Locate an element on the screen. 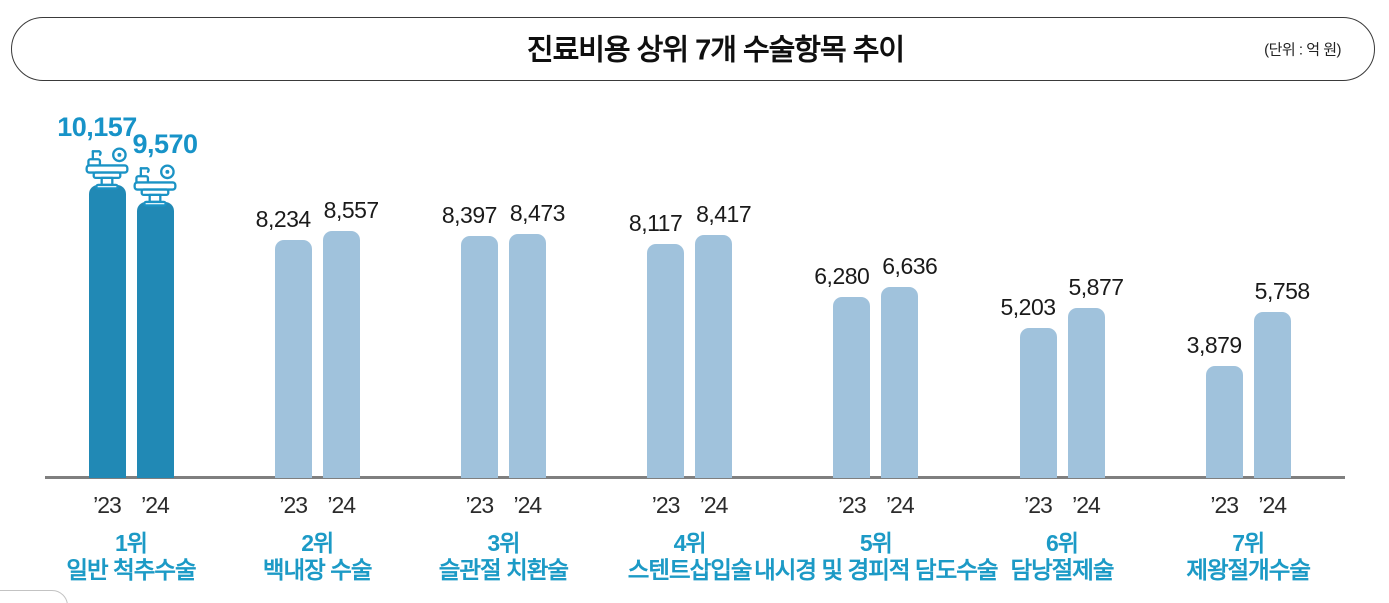  title-box: 진료비용 상위 7개 수술항목 추이 (단위 : 억 원) is located at coordinates (693, 49).